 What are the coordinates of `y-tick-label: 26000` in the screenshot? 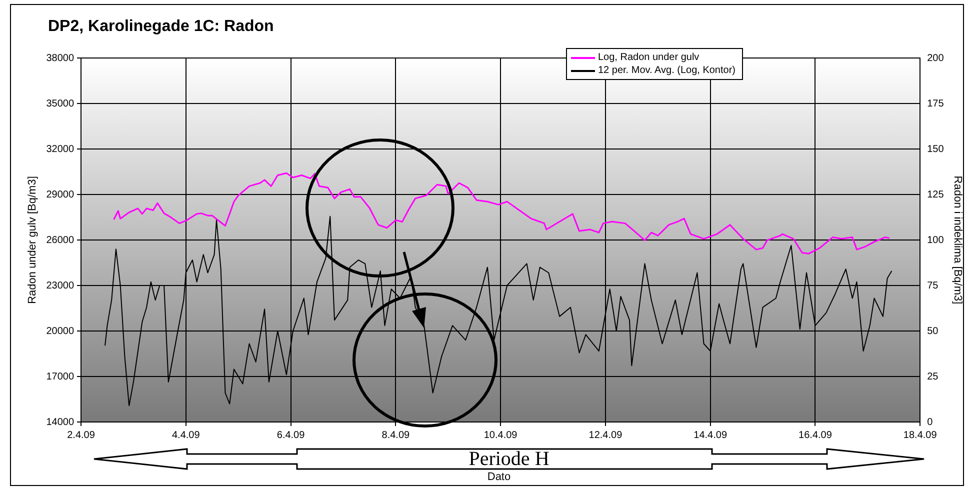 It's located at (60, 240).